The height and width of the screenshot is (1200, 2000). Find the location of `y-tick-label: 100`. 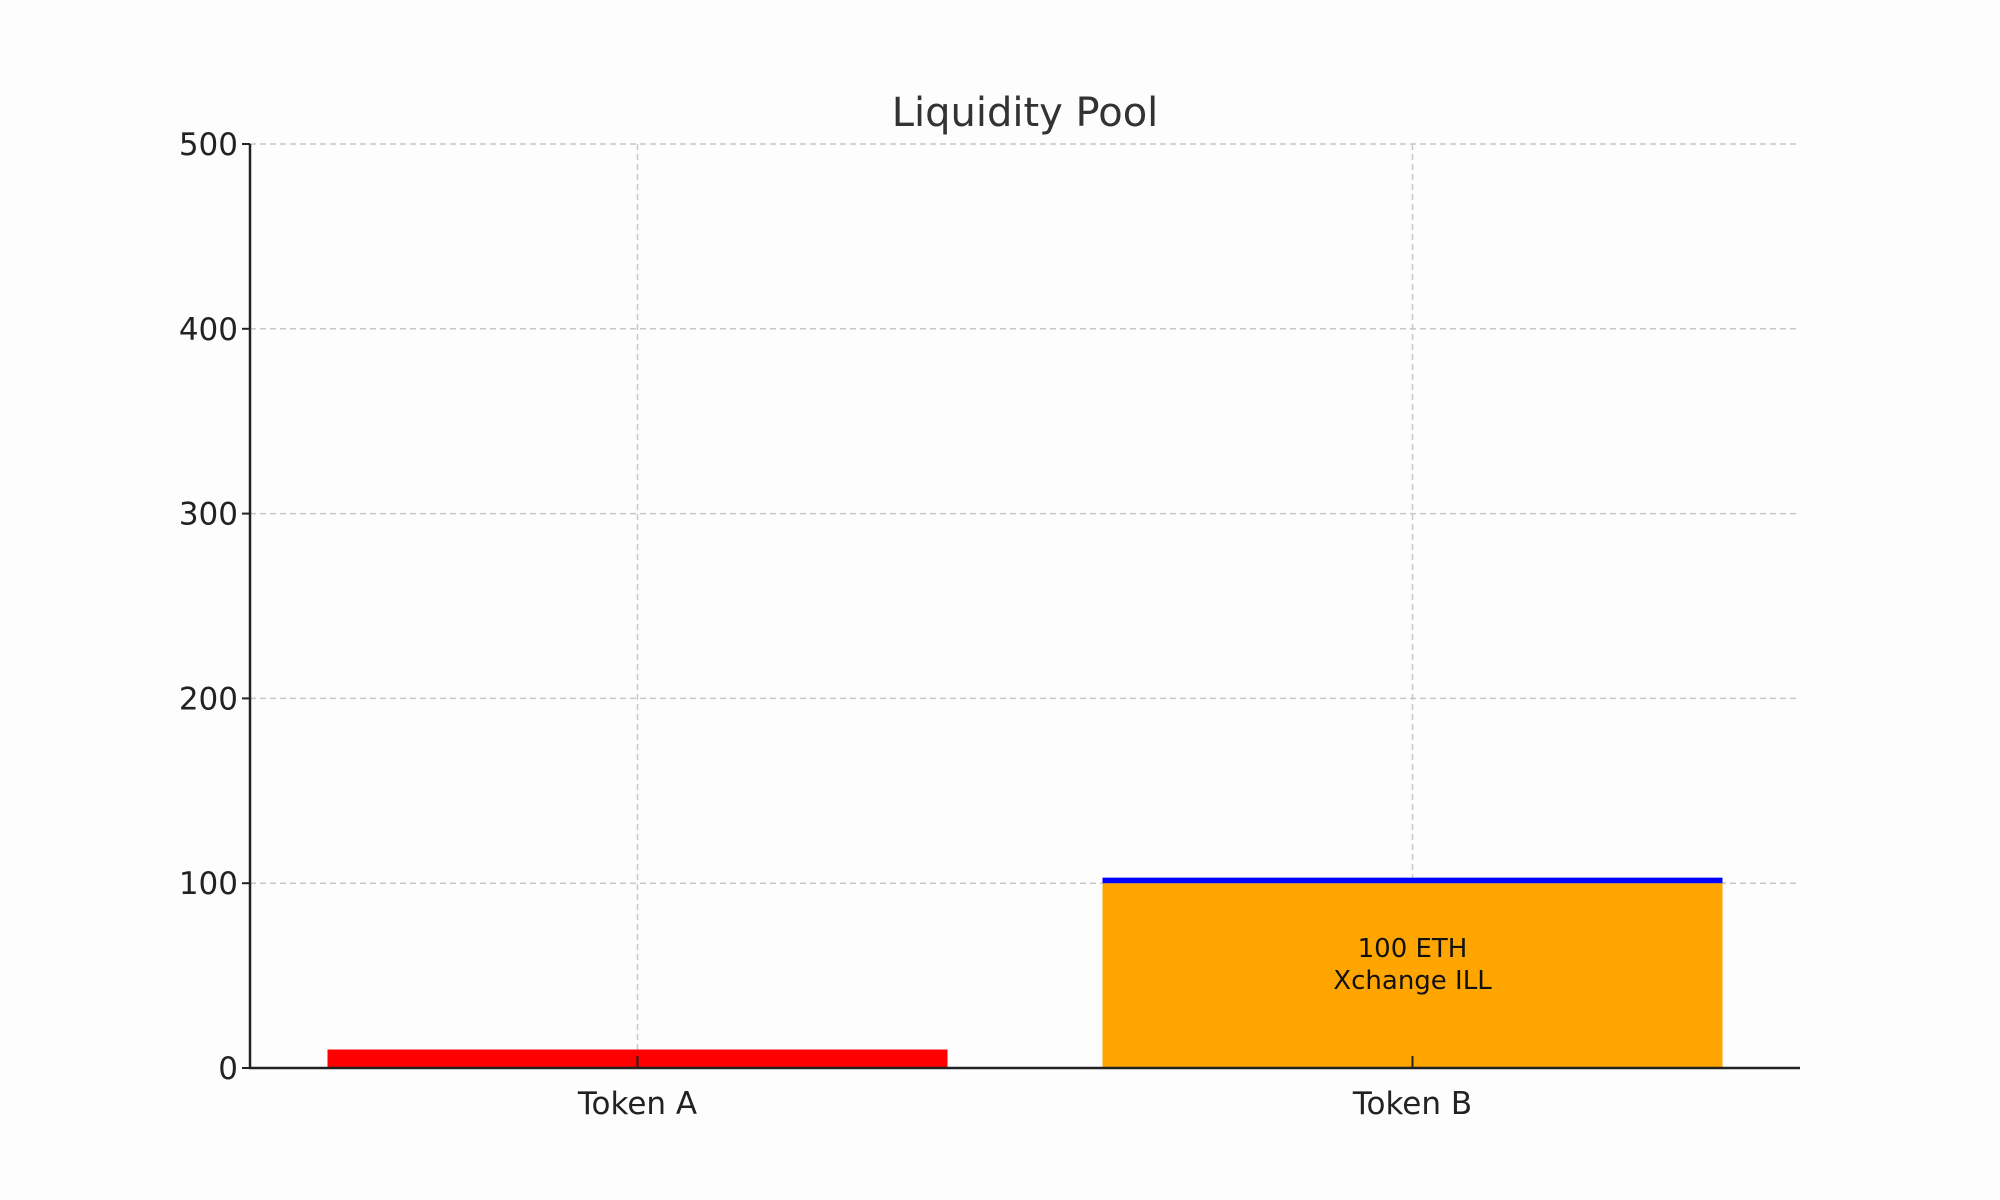

y-tick-label: 100 is located at coordinates (208, 884).